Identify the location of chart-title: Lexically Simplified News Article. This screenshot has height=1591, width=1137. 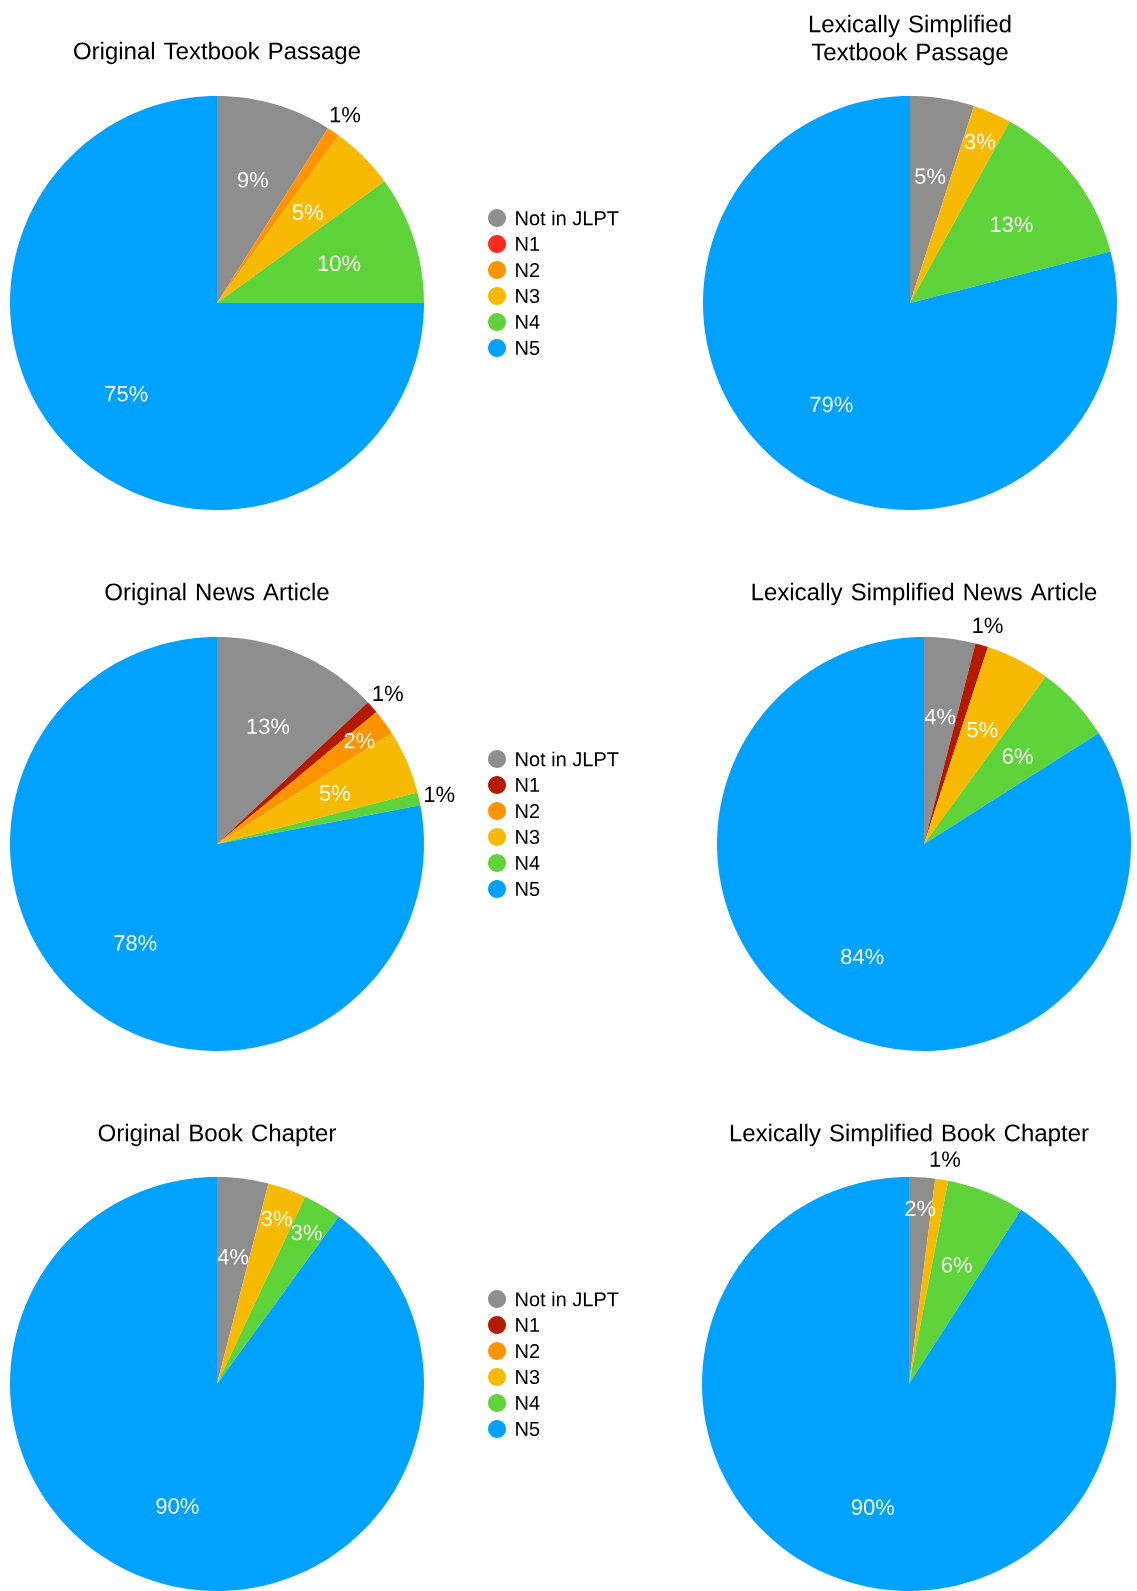
(924, 594).